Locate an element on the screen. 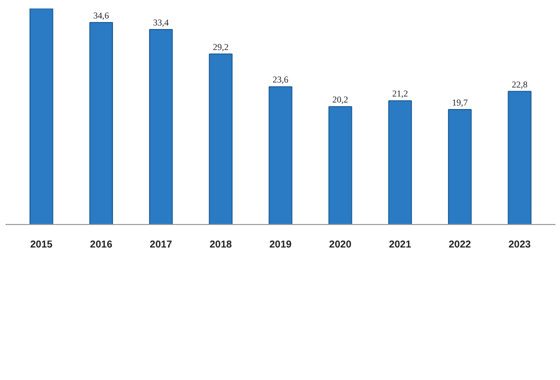  data-label: 19,7 is located at coordinates (460, 102).